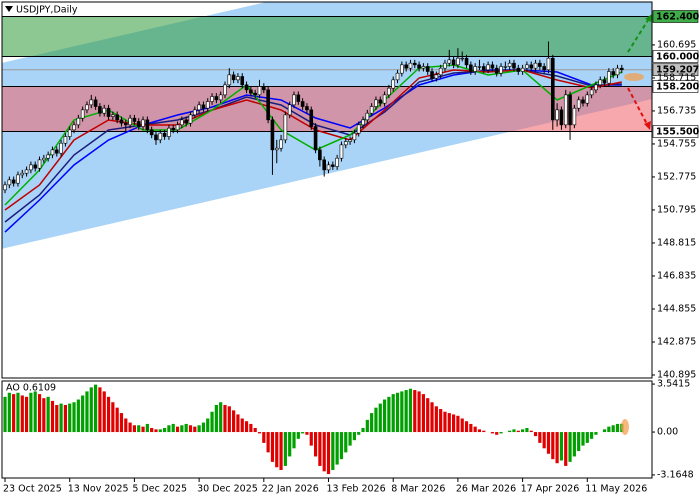  Describe the element at coordinates (159, 489) in the screenshot. I see `x-tick-label: 5 Dec 2025` at that location.